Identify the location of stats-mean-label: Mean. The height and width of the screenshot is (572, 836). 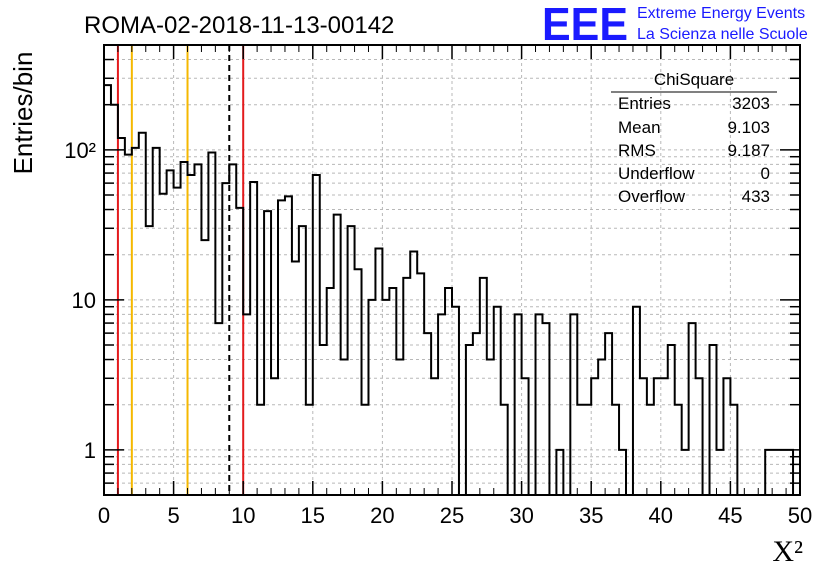
(639, 127).